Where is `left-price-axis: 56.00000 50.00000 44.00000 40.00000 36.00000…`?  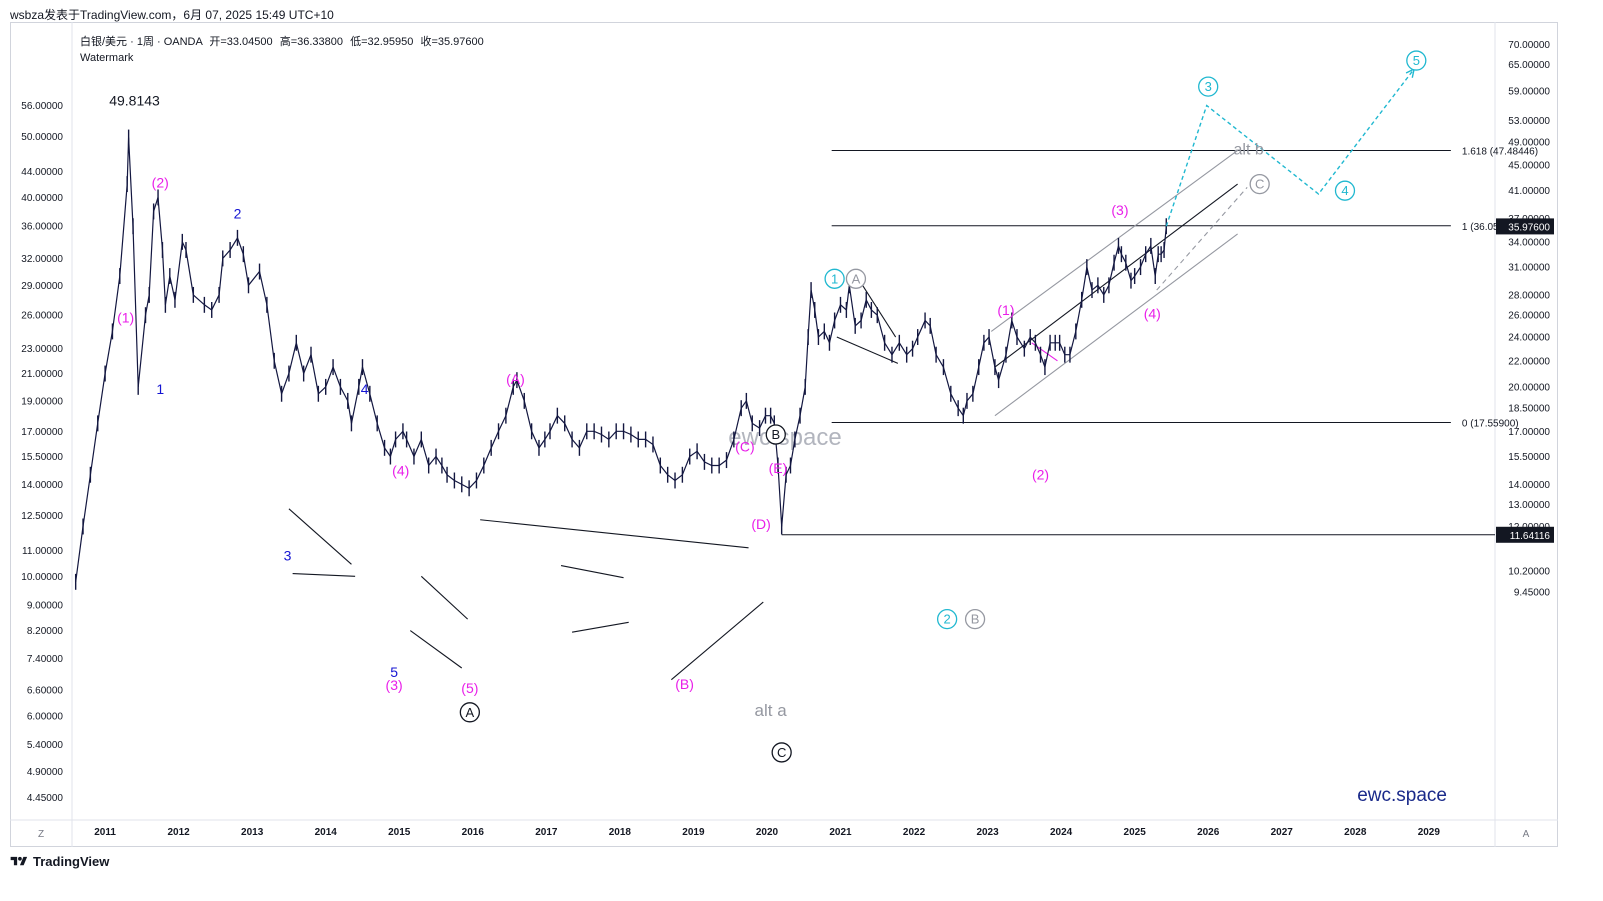 left-price-axis: 56.00000 50.00000 44.00000 40.00000 36.00000… is located at coordinates (42, 452).